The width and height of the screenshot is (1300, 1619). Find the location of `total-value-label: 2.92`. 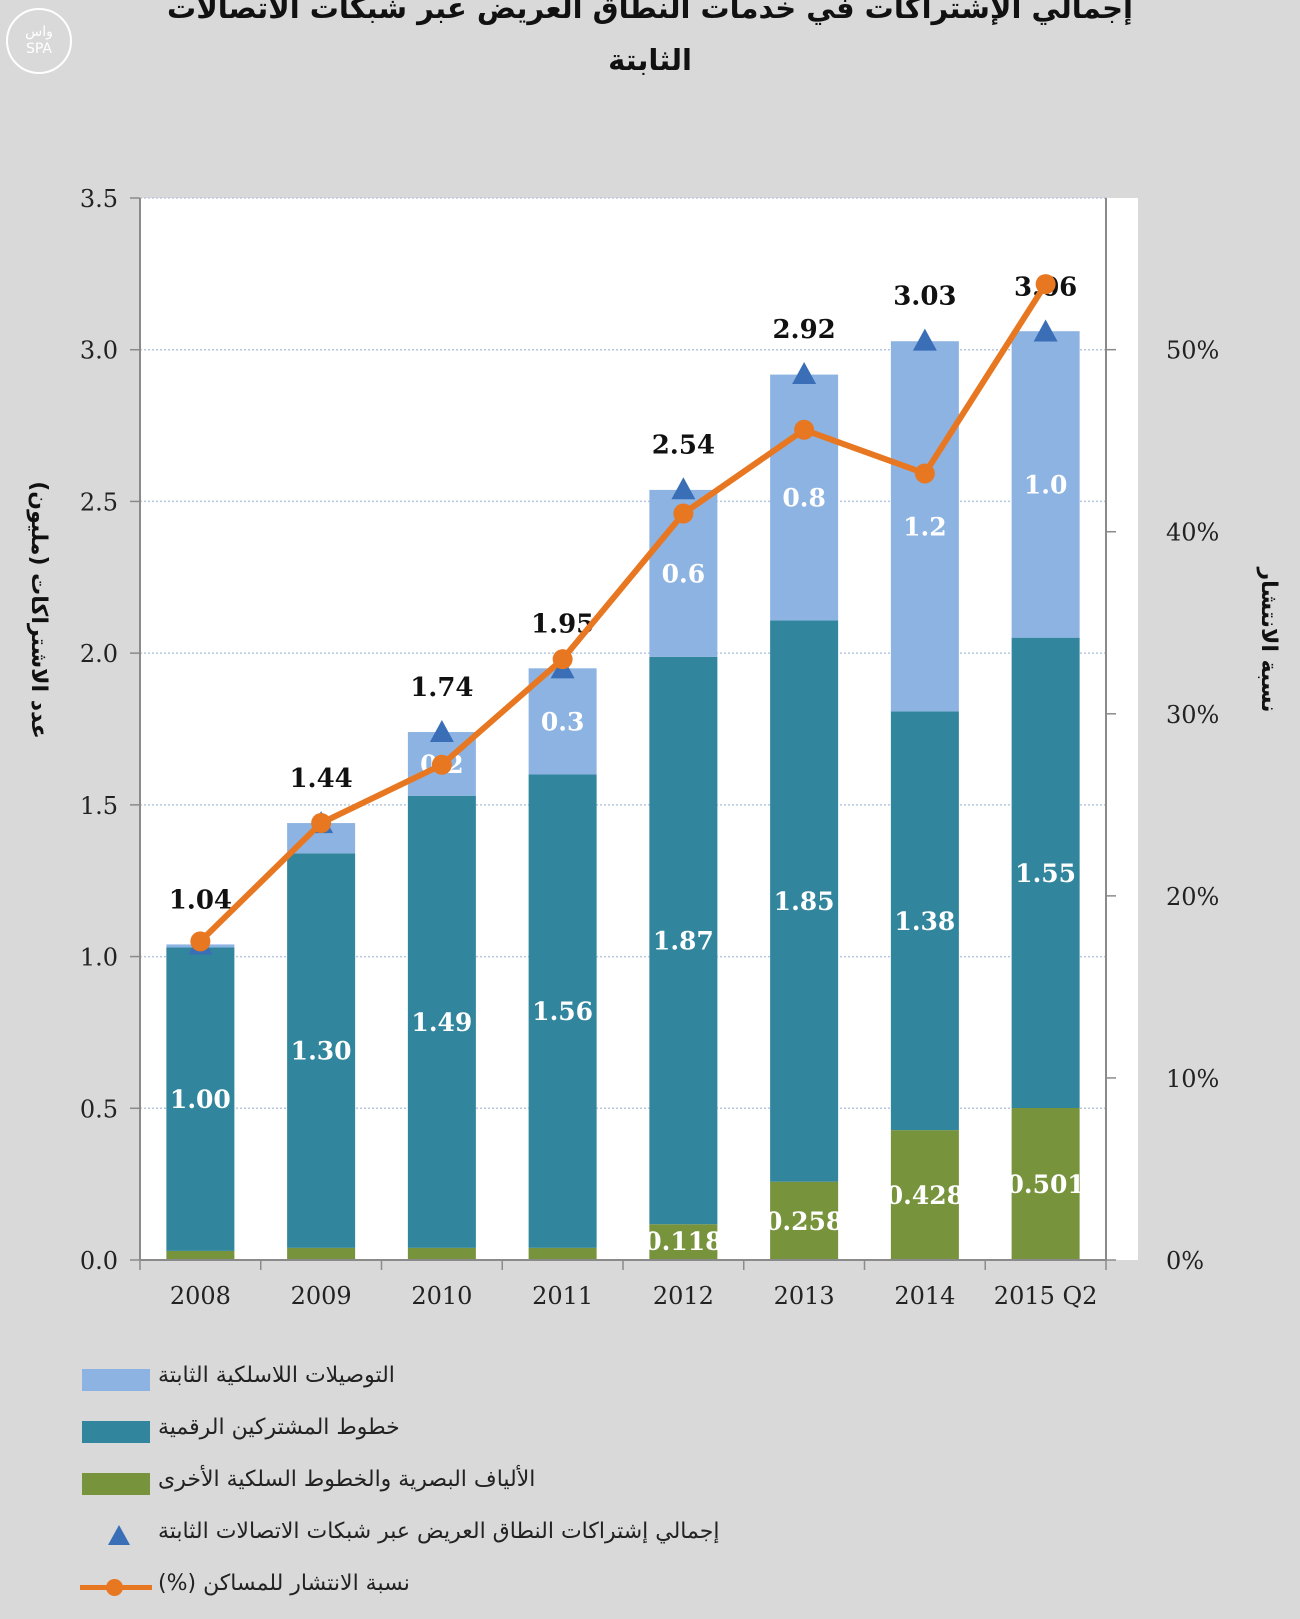

total-value-label: 2.92 is located at coordinates (803, 330).